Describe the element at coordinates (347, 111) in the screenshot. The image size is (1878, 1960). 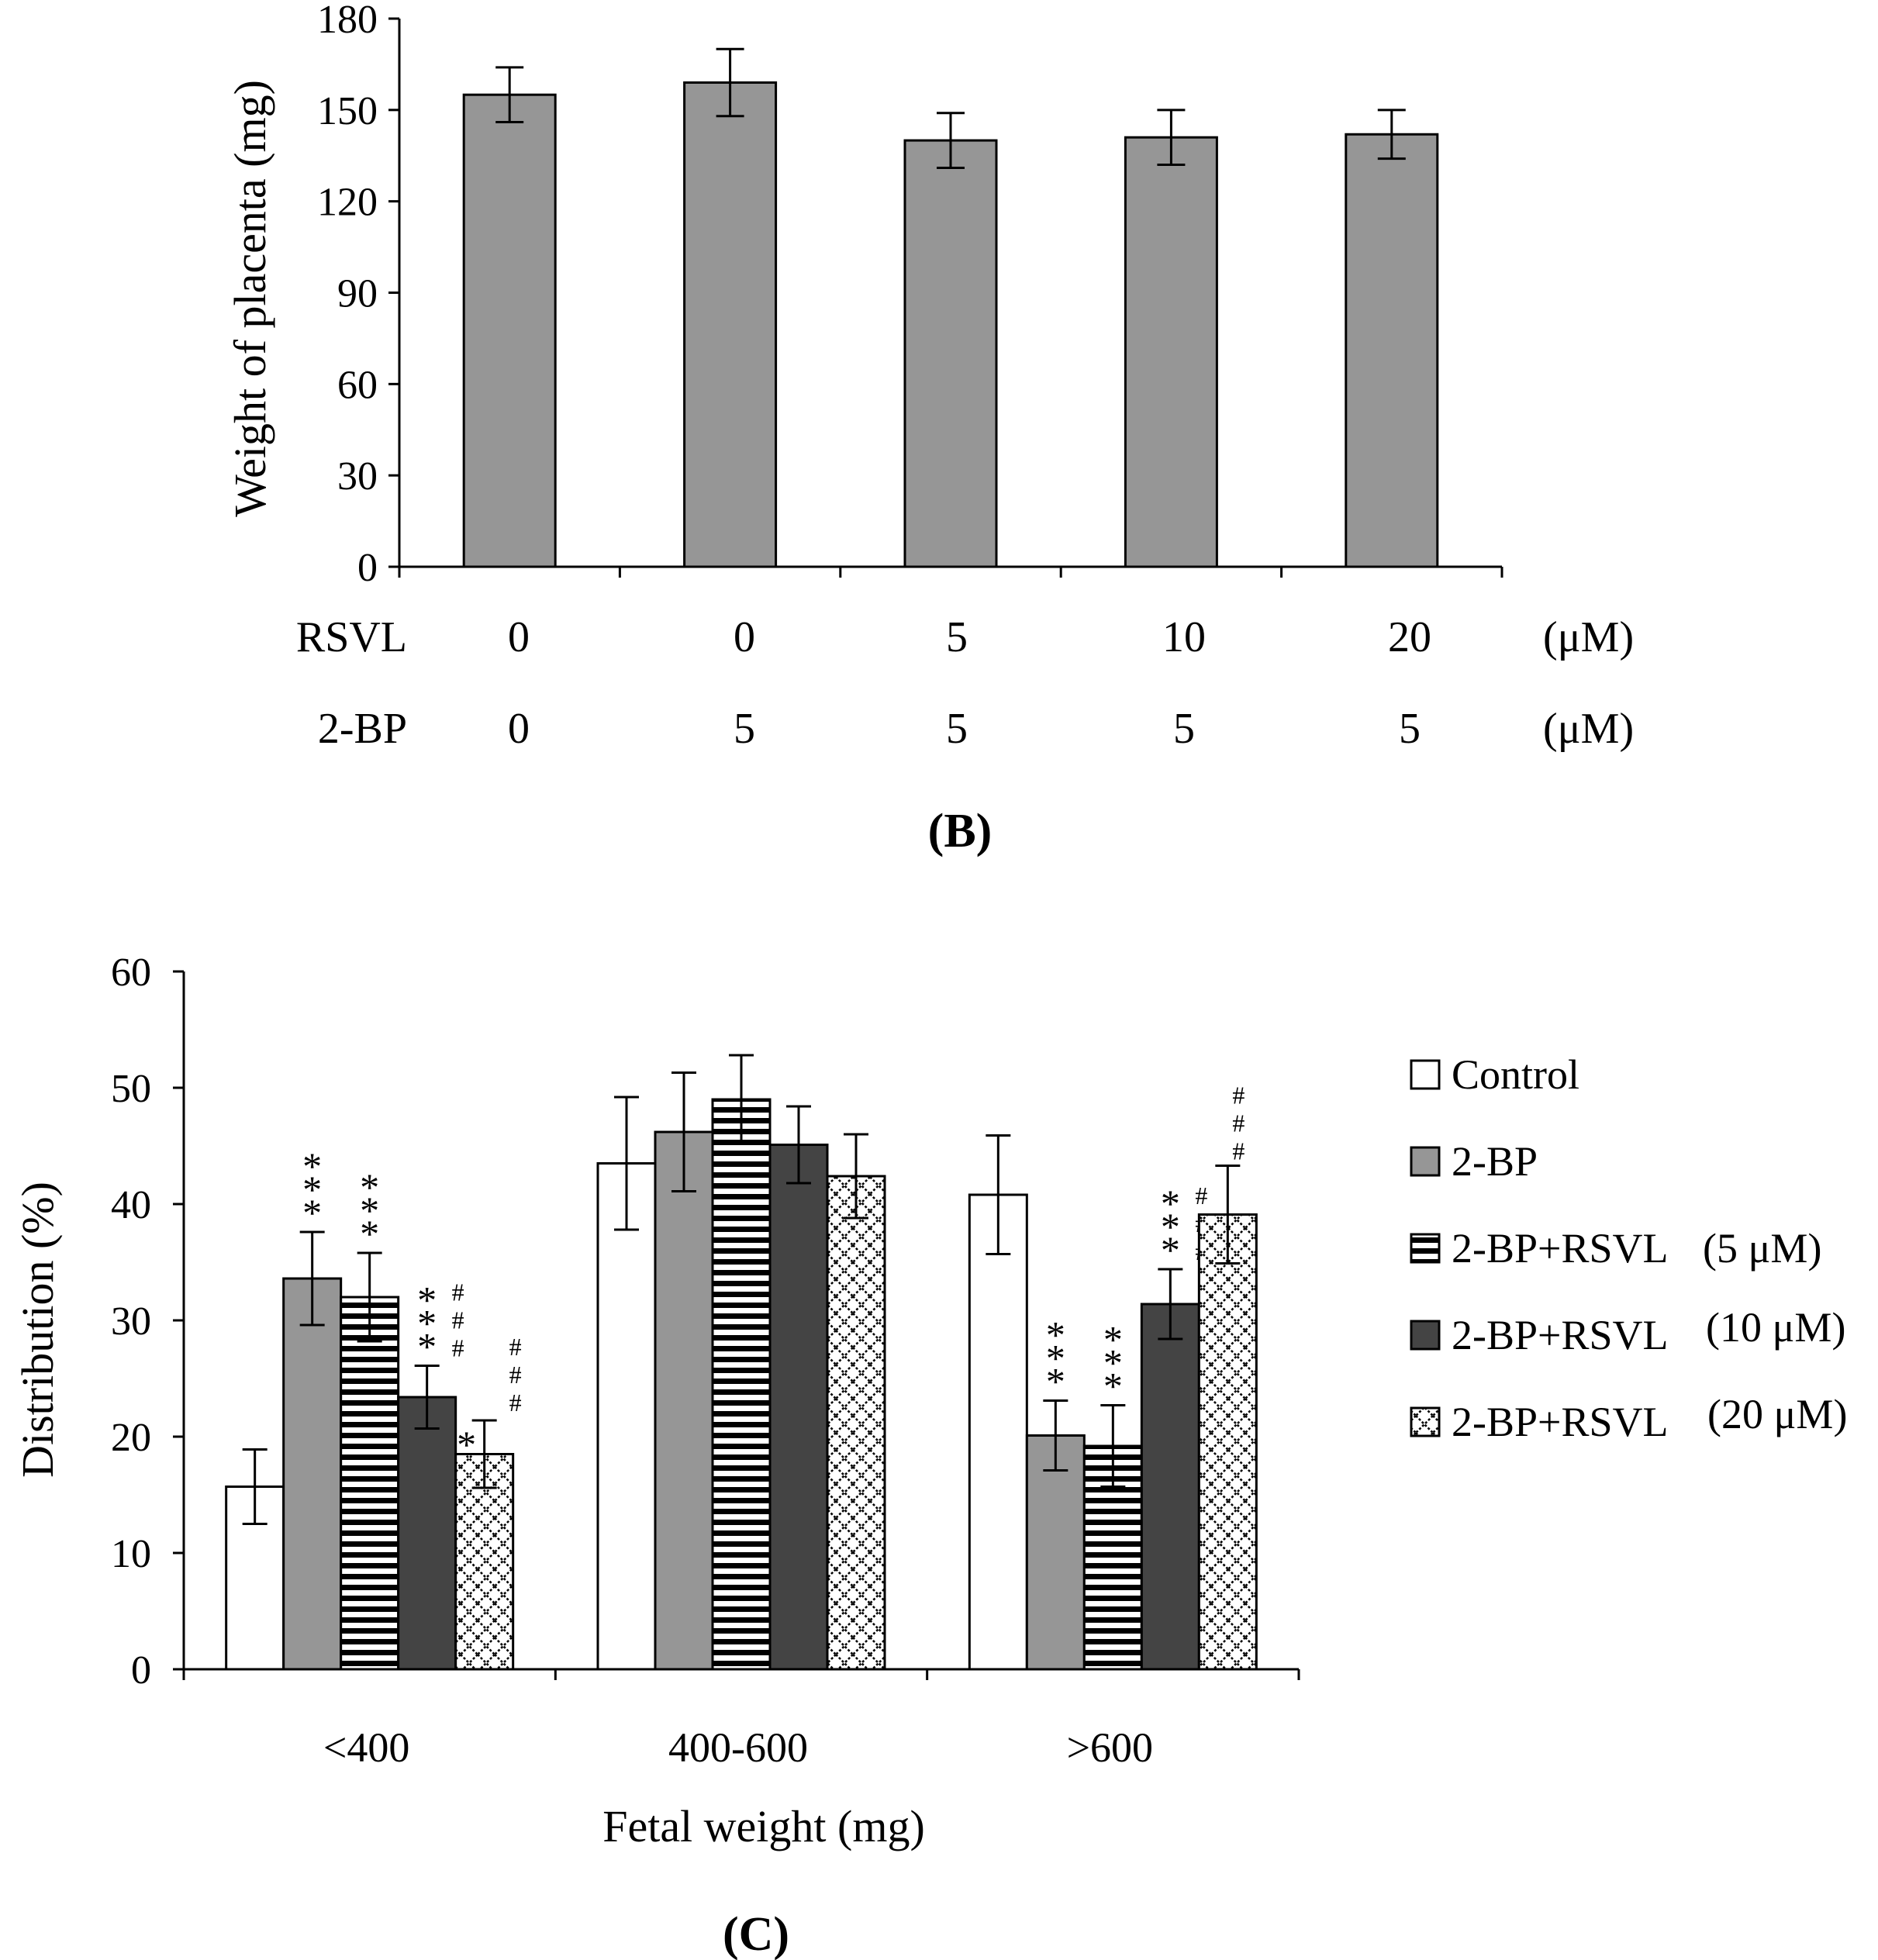
I see `panel-b-y-tick-label: 150` at that location.